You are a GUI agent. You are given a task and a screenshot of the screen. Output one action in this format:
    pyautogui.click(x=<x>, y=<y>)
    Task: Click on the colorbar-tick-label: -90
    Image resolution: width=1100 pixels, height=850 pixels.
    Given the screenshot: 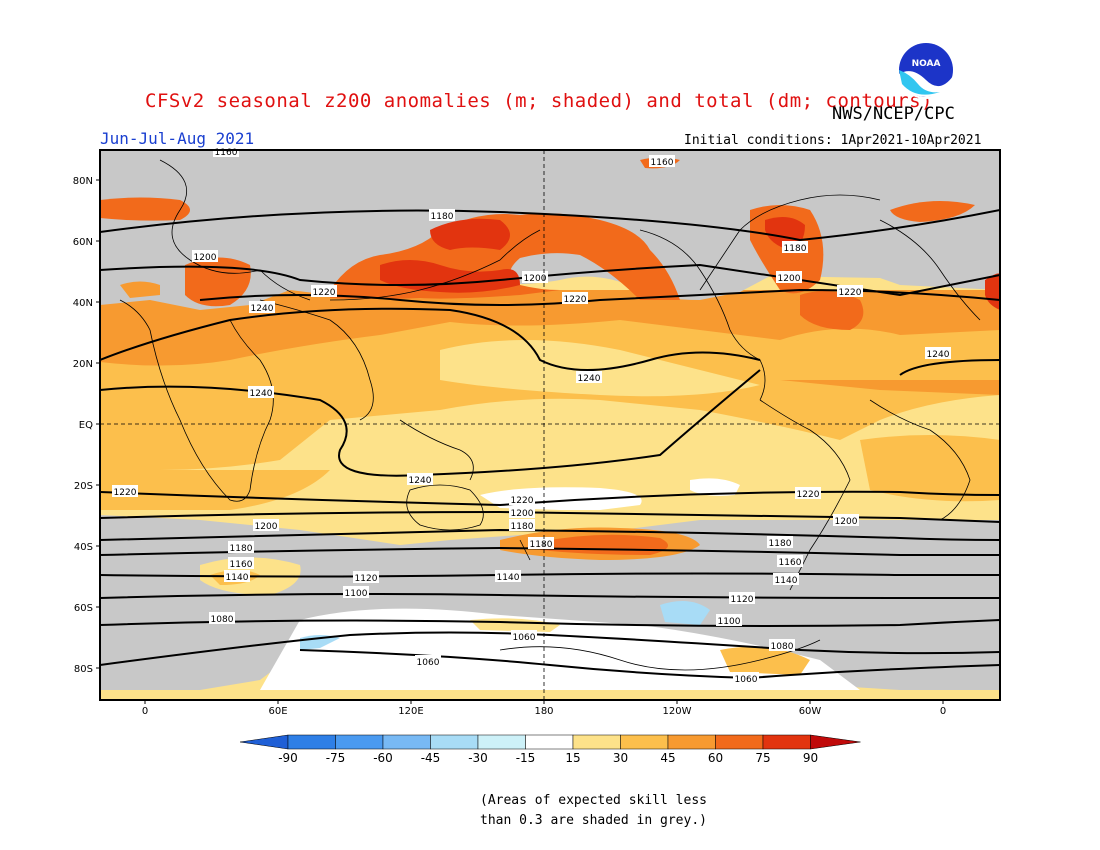 What is the action you would take?
    pyautogui.click(x=288, y=758)
    